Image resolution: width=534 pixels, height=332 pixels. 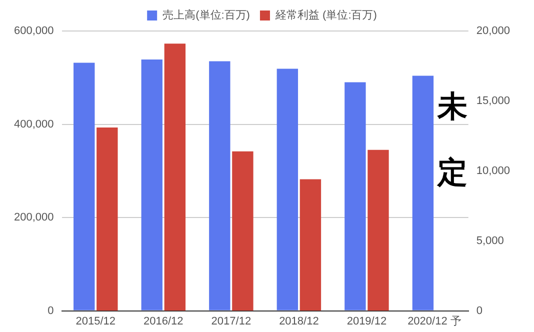 What do you see at coordinates (490, 240) in the screenshot?
I see `y2-tick-label: 5,000` at bounding box center [490, 240].